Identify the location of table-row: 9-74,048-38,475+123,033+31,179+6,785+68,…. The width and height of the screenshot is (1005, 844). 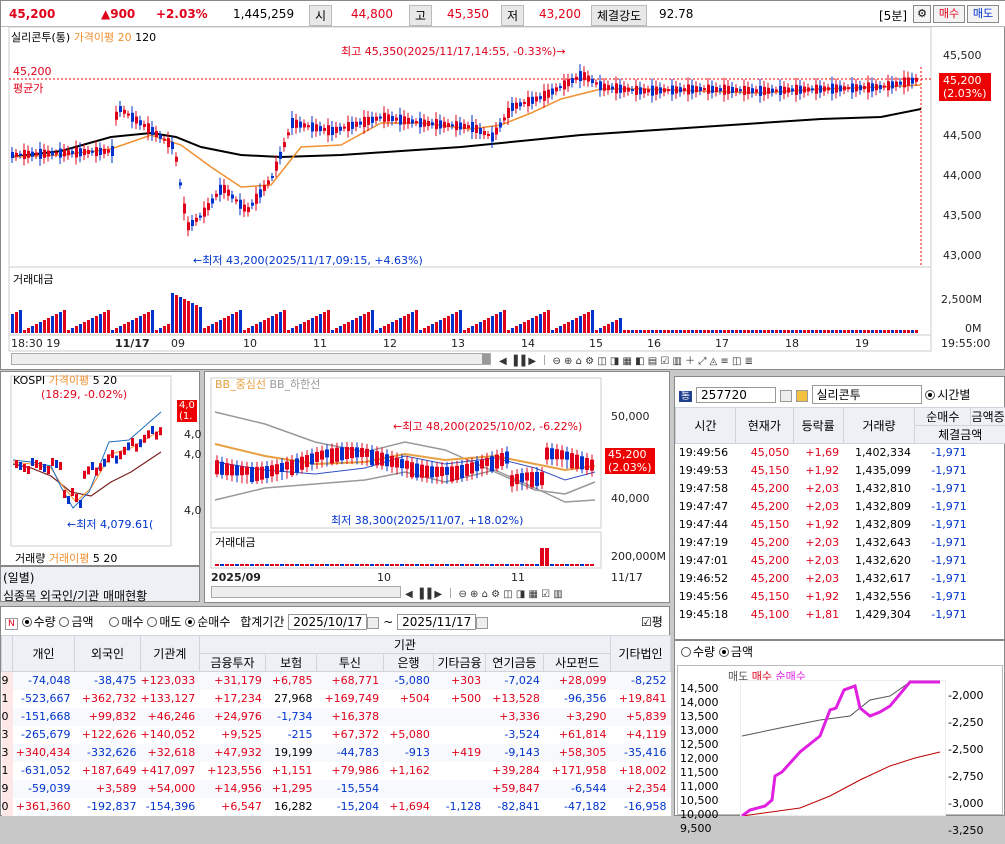
(336, 681).